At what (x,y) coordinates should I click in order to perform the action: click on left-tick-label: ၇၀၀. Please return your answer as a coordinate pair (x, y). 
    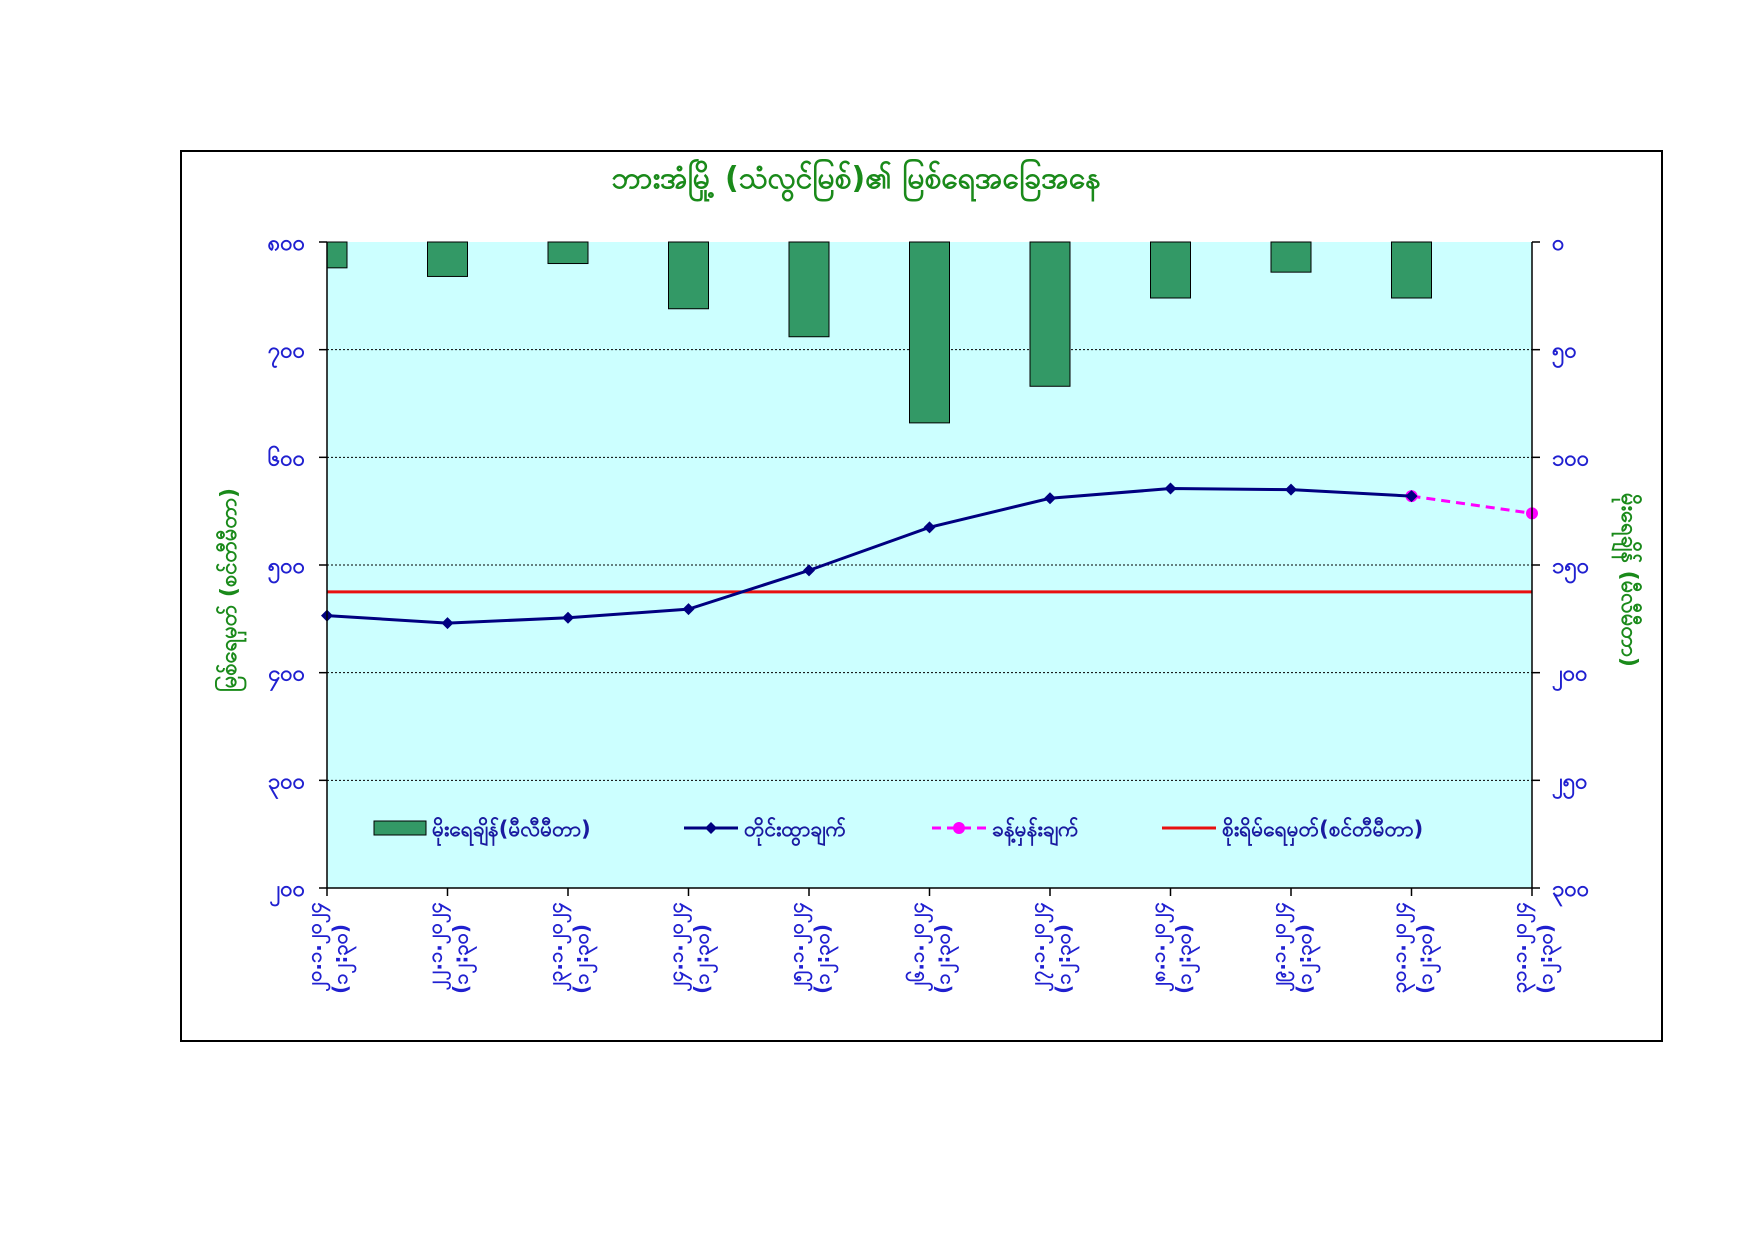
    Looking at the image, I should click on (286, 354).